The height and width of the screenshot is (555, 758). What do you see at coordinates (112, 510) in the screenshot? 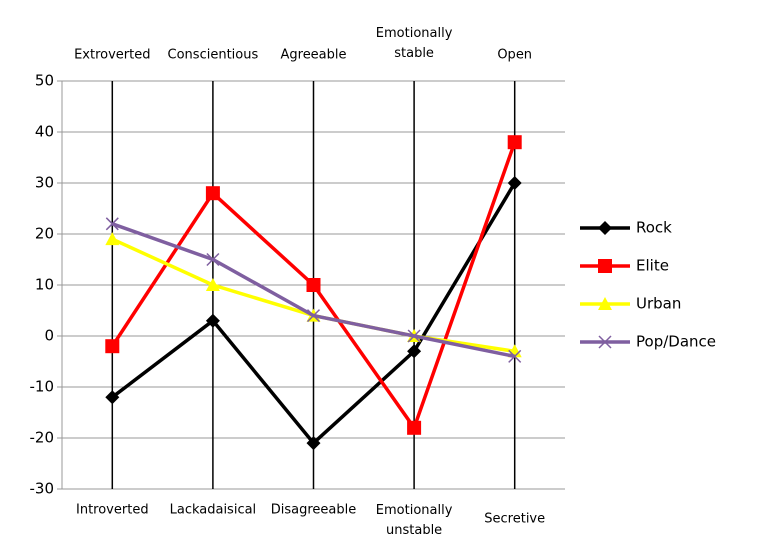
I see `x-tick-label: Introverted` at bounding box center [112, 510].